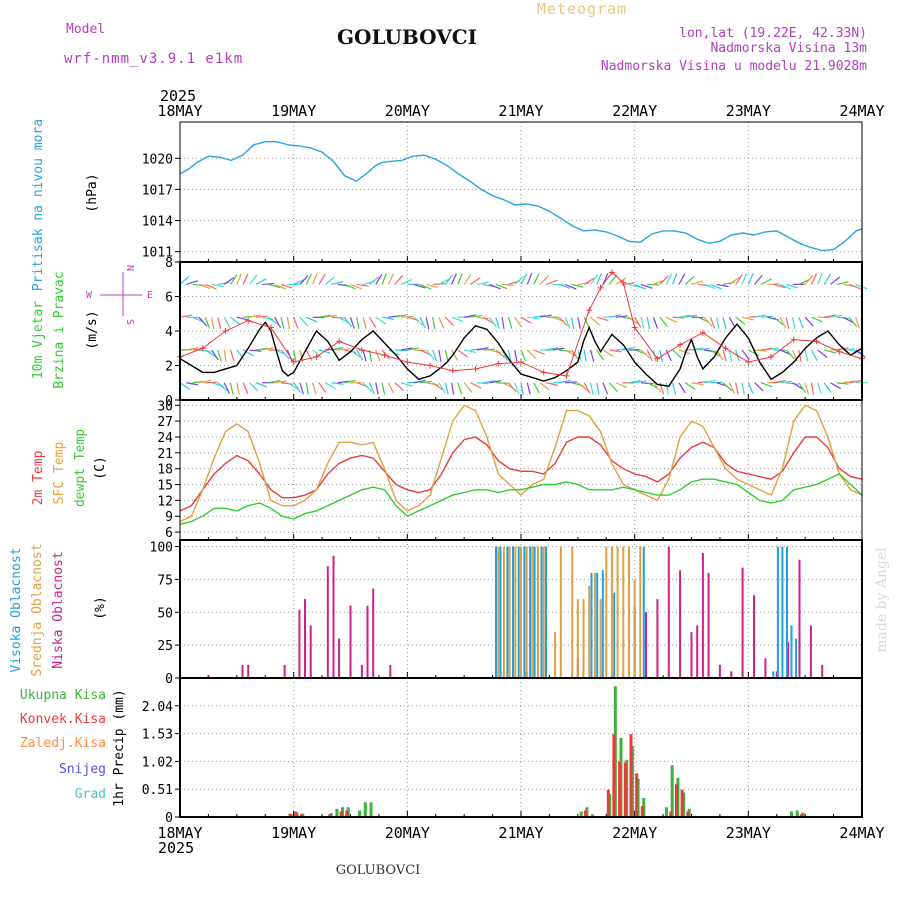 The image size is (900, 905). Describe the element at coordinates (80, 468) in the screenshot. I see `dewpt-axis-title: dewpt Temp` at that location.